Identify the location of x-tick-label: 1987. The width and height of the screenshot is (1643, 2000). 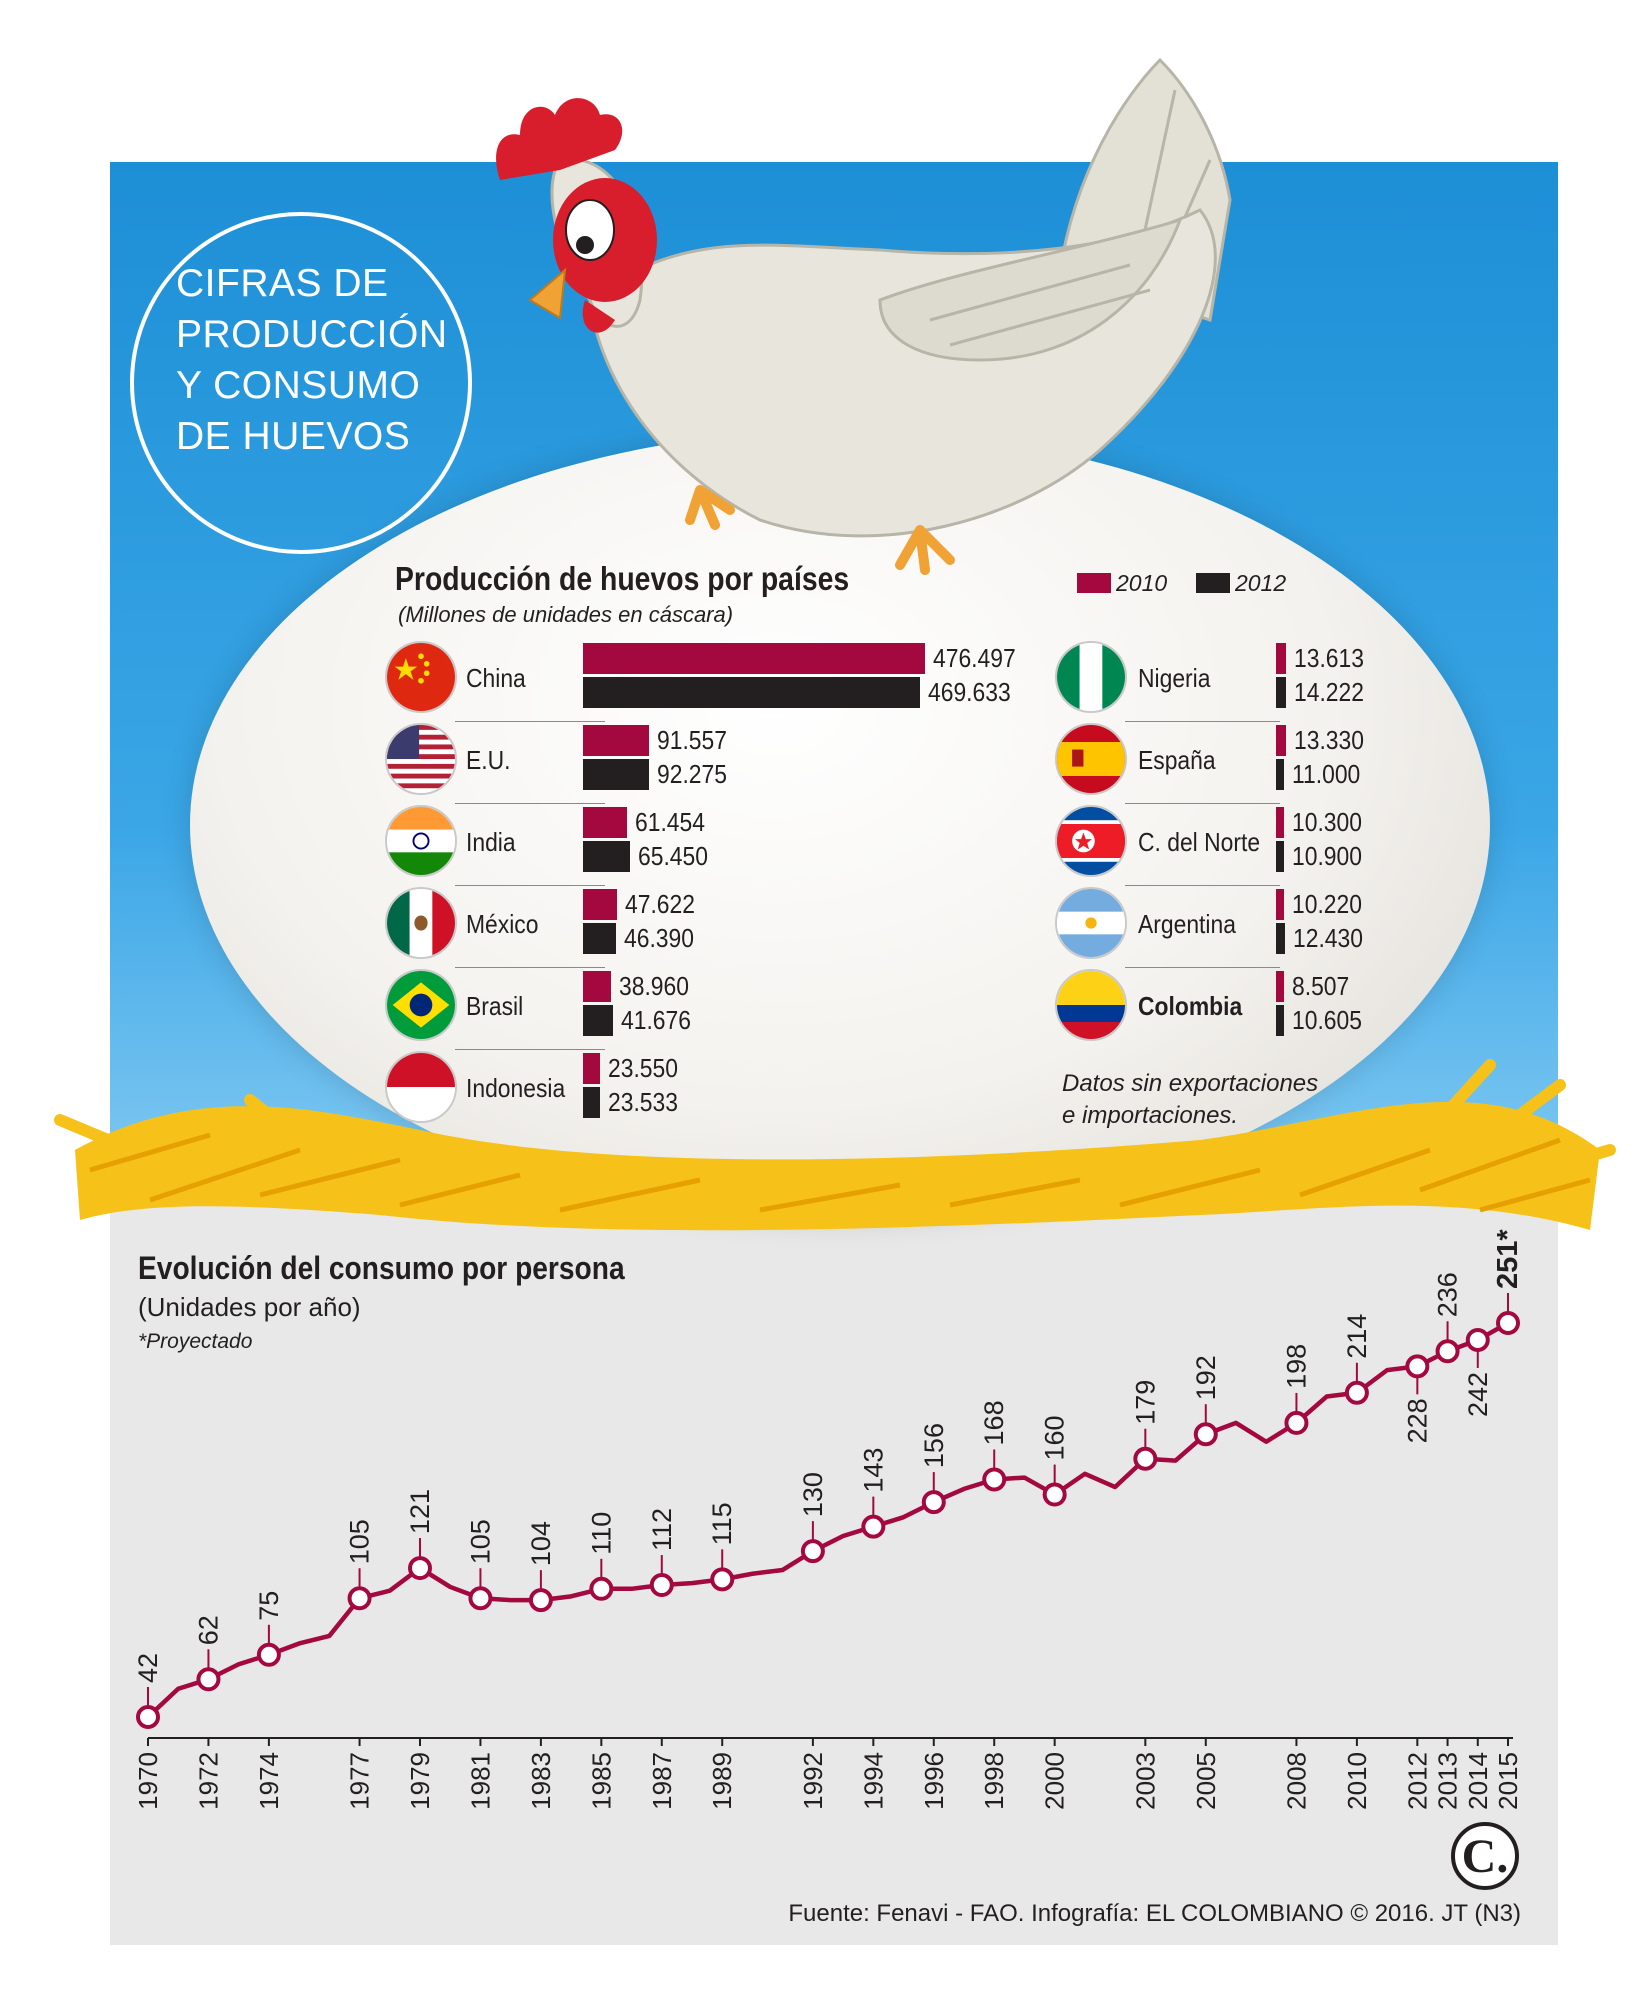
(662, 1781).